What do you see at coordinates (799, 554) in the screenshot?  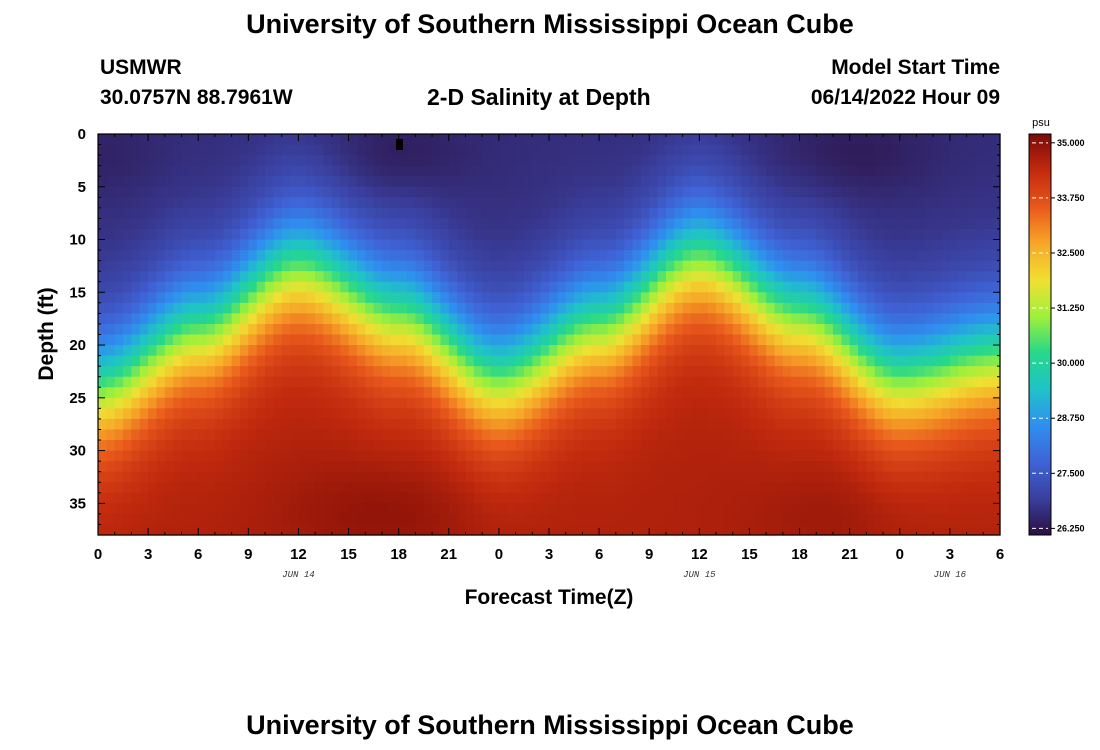 I see `x-tick-label: 18` at bounding box center [799, 554].